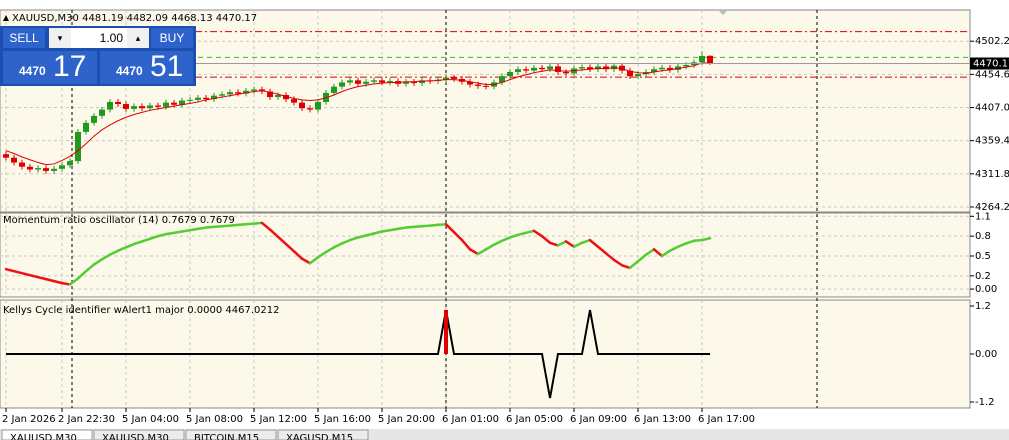 This screenshot has height=440, width=1009. Describe the element at coordinates (358, 354) in the screenshot. I see `indicator-line` at that location.